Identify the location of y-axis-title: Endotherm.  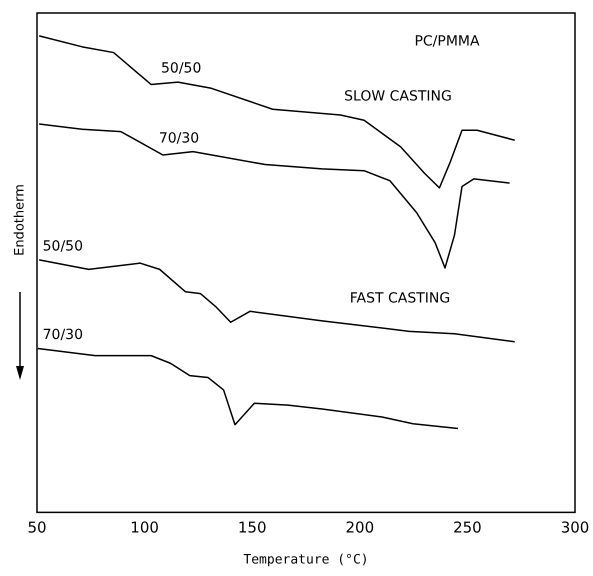
(20, 220).